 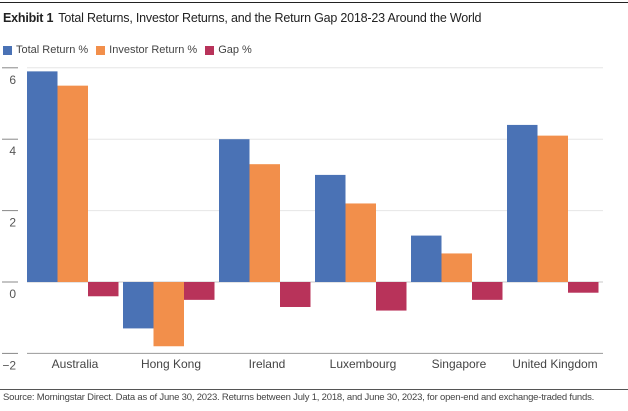 I want to click on bar-total-return-ireland, so click(x=234, y=210).